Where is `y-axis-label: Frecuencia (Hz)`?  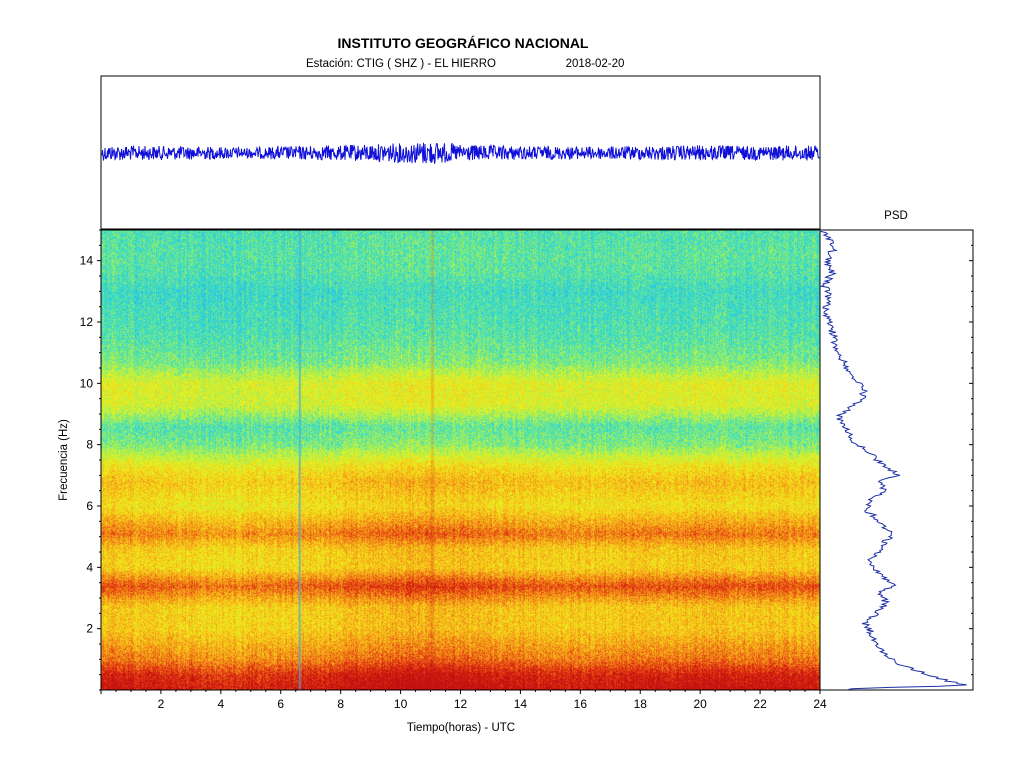
y-axis-label: Frecuencia (Hz) is located at coordinates (64, 460).